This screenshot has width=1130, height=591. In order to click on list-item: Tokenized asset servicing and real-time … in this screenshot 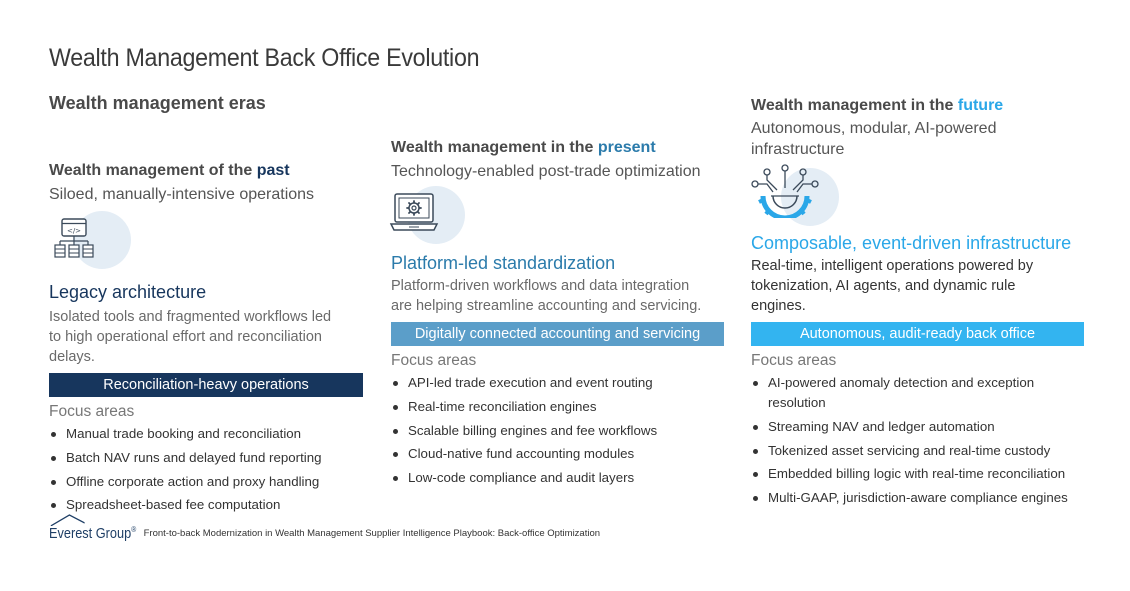, I will do `click(921, 451)`.